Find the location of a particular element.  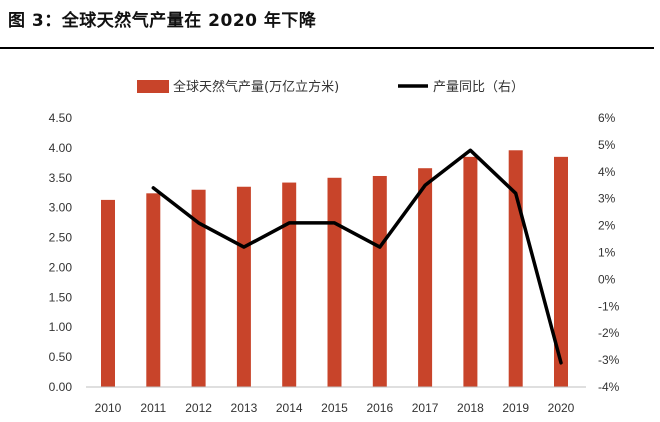

left-tick-label: 0.50 is located at coordinates (61, 357).